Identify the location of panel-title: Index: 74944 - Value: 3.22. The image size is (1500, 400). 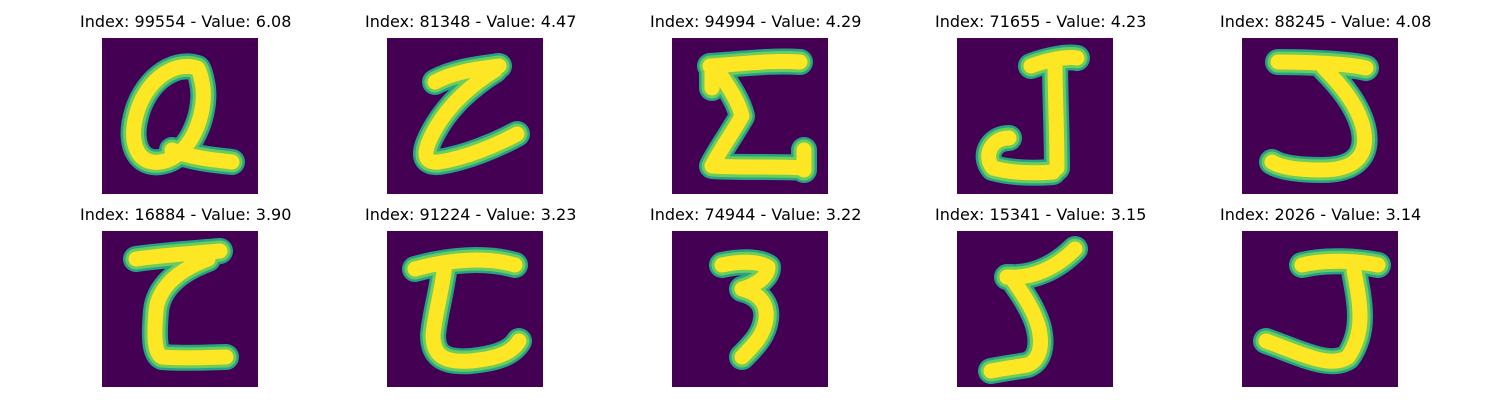
(756, 214).